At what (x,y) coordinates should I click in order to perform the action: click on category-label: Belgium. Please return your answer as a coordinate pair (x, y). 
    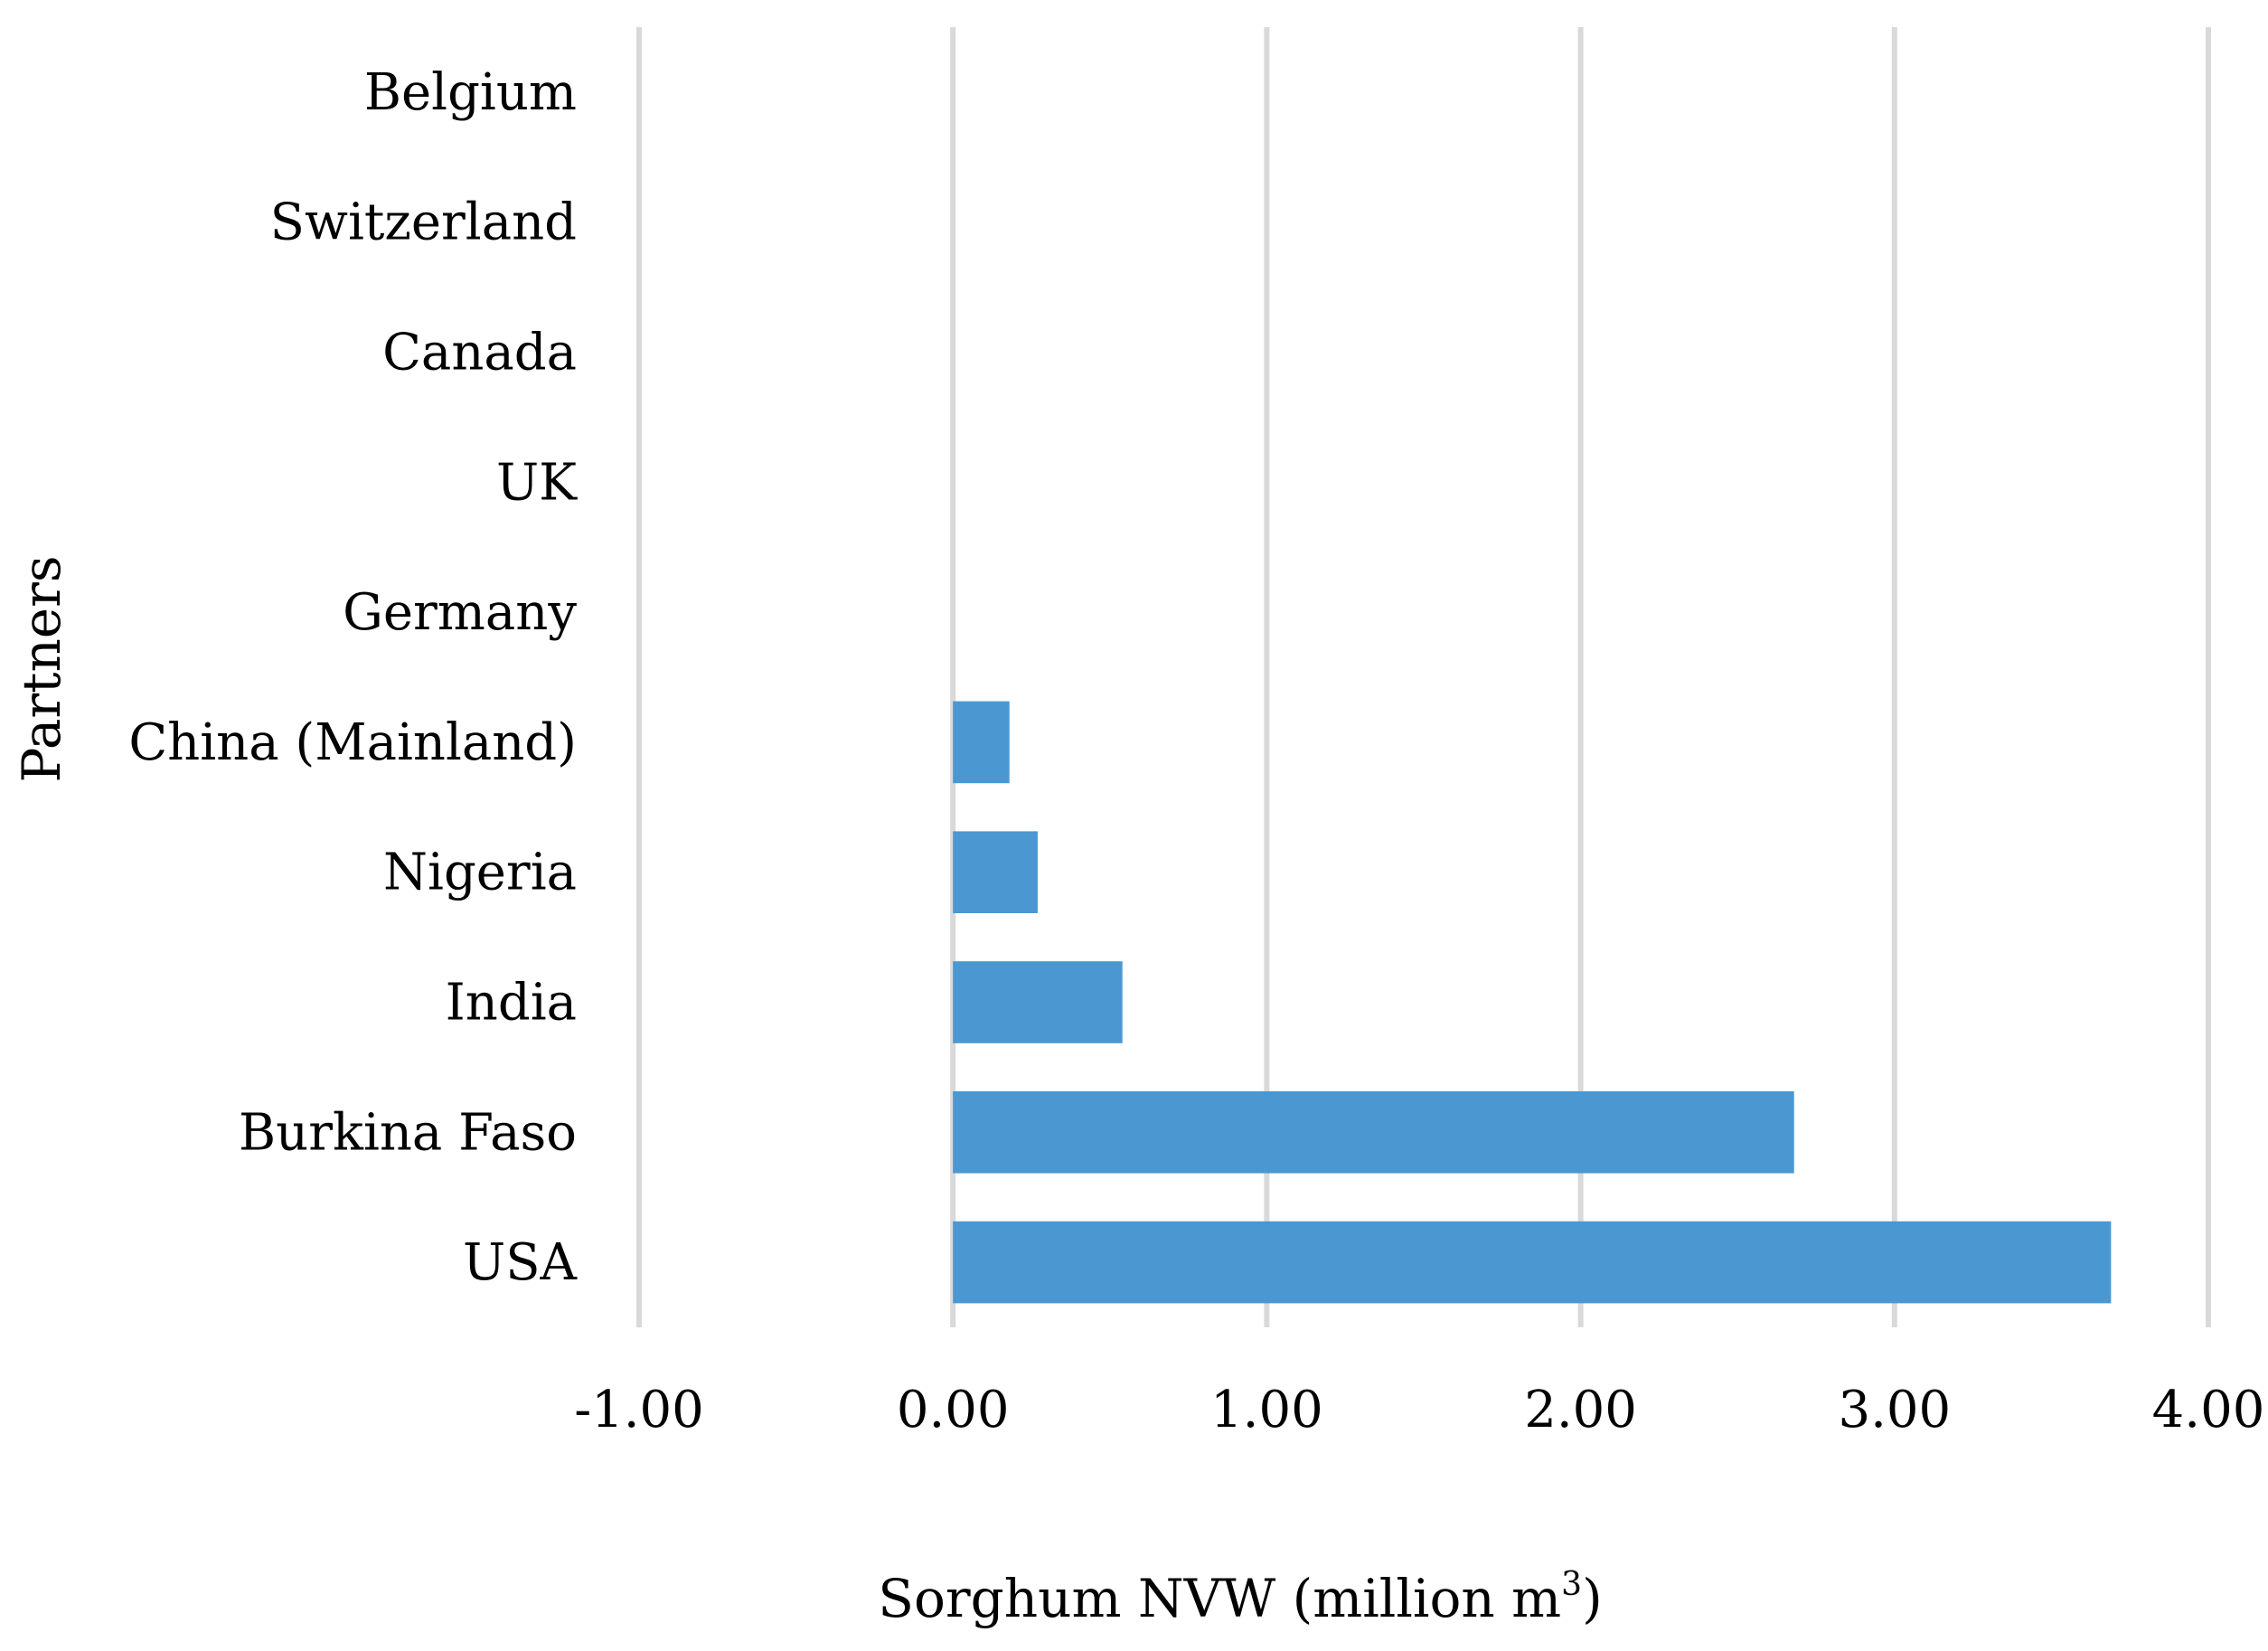
    Looking at the image, I should click on (470, 93).